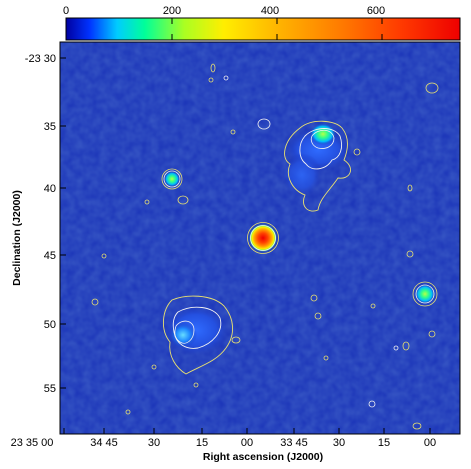 The image size is (471, 469). I want to click on colorbar: 0 200 400 600, so click(262, 23).